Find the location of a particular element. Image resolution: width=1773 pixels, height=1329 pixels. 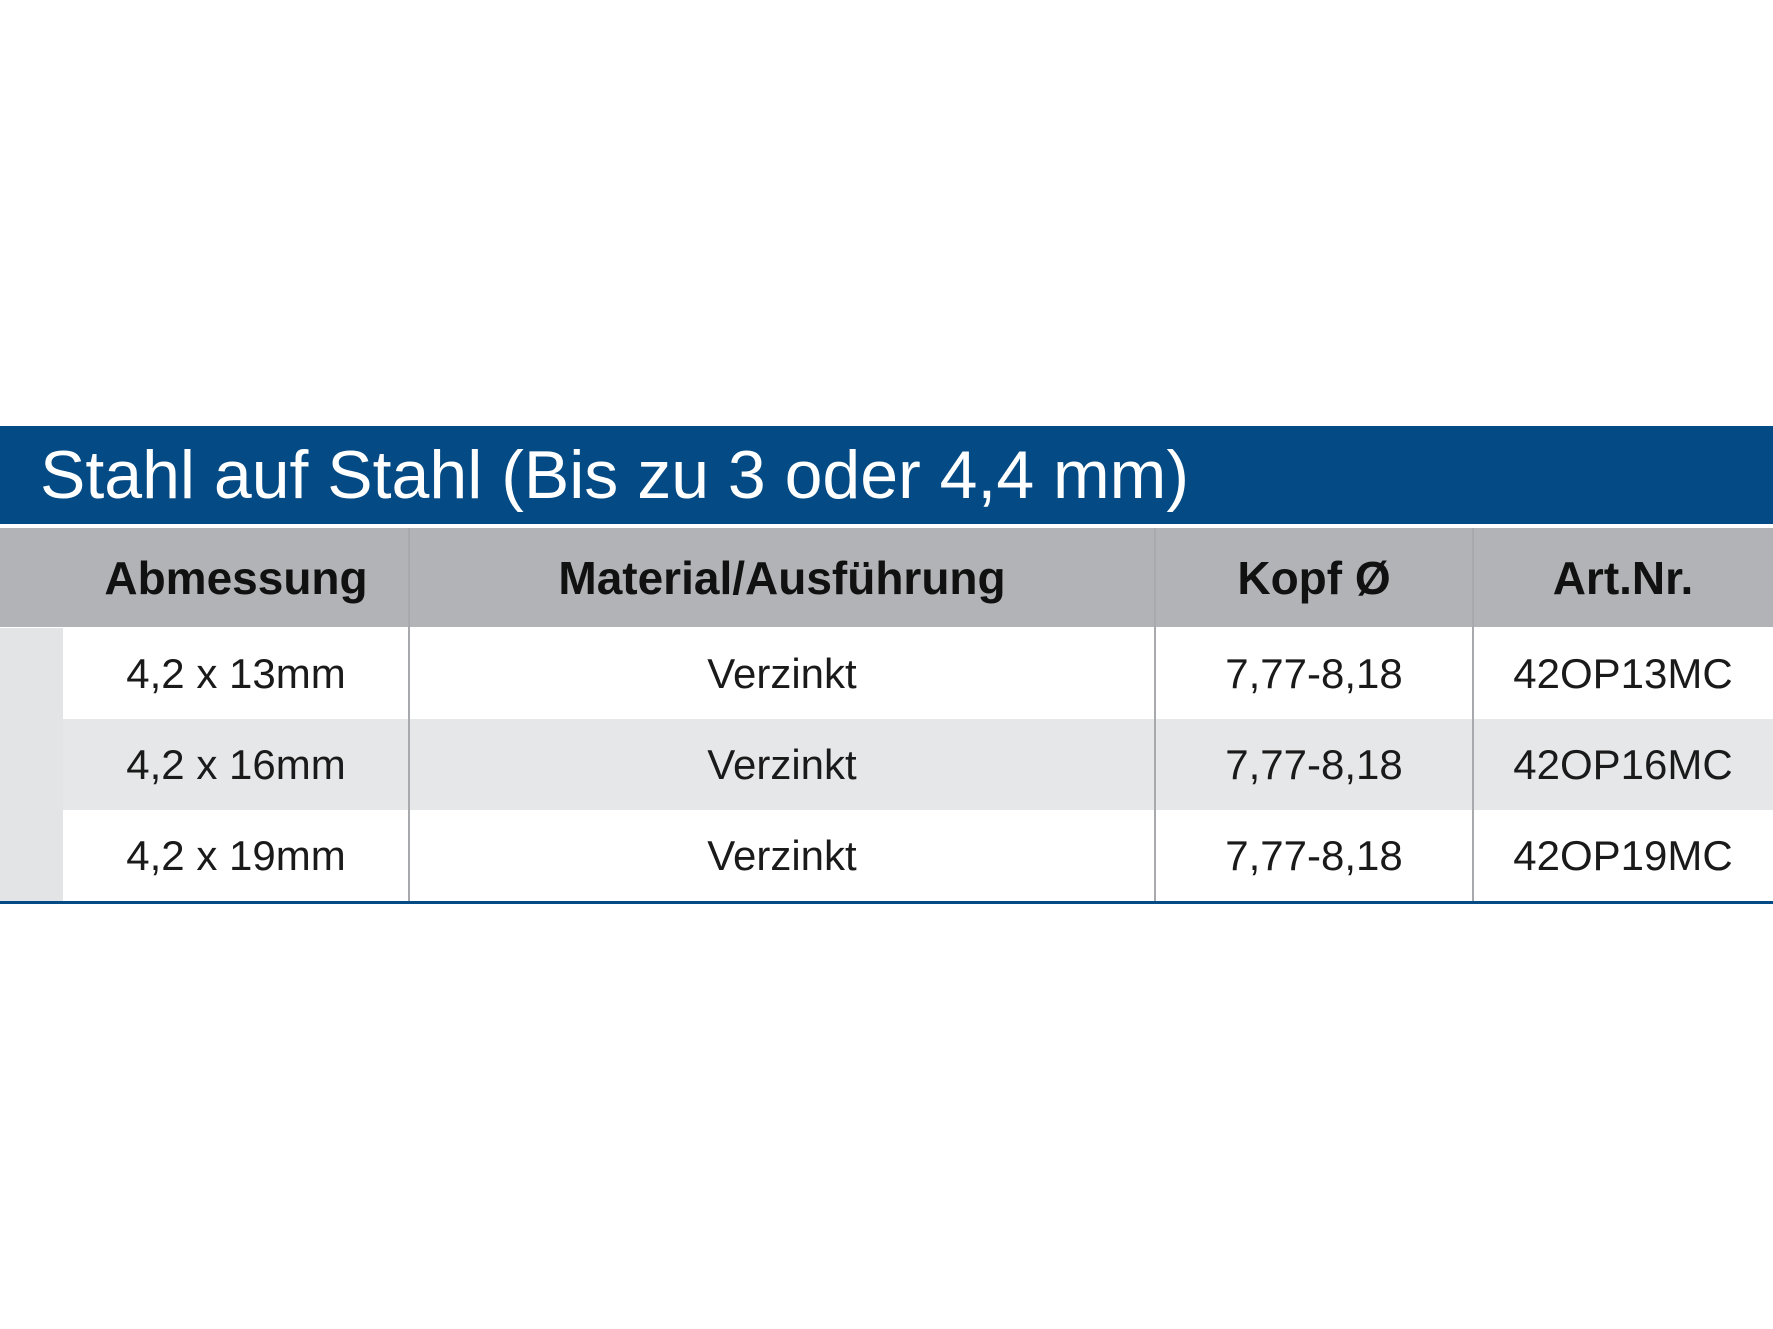

header-cell: Kopf Ø is located at coordinates (1314, 577).